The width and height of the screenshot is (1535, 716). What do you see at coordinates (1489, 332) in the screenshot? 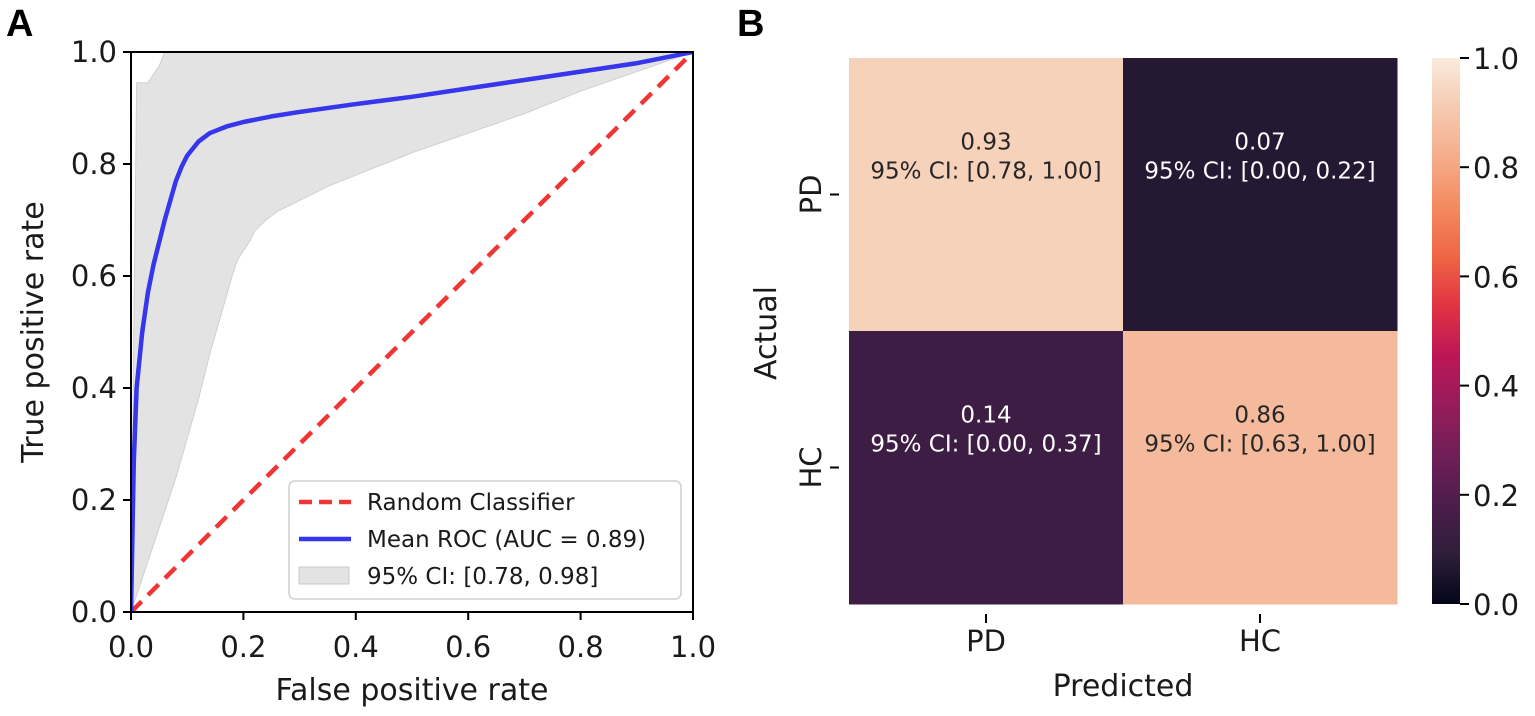
I see `colorbar-ticks: 0.0 0.2 0.4 0.6 0.8 1.0` at bounding box center [1489, 332].